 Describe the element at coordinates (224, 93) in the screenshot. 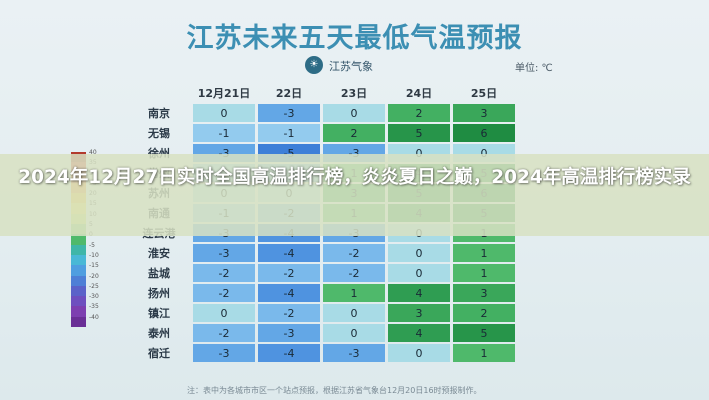

I see `date-header: 12月21日` at that location.